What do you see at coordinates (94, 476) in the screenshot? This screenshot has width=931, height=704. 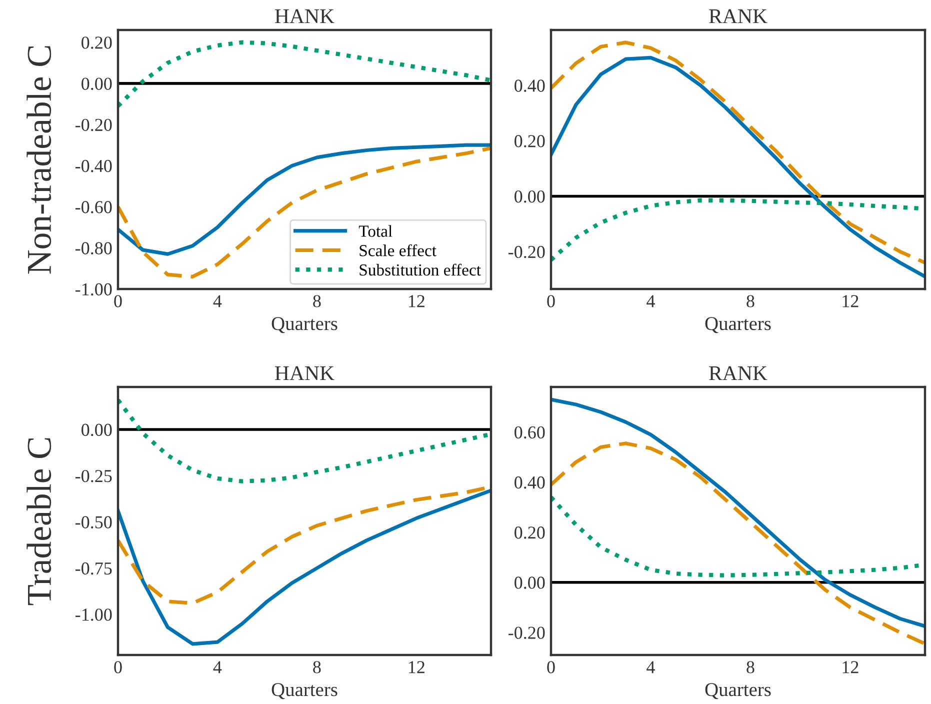 I see `y-tick-label: -0.25` at bounding box center [94, 476].